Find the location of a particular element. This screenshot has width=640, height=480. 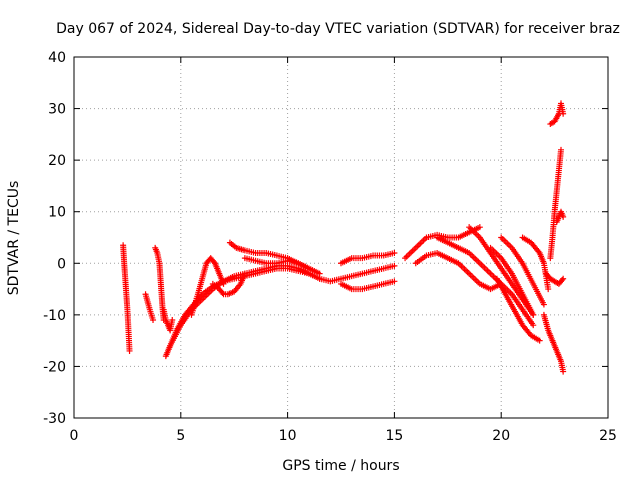

y-tick-label: -30 is located at coordinates (54, 419).